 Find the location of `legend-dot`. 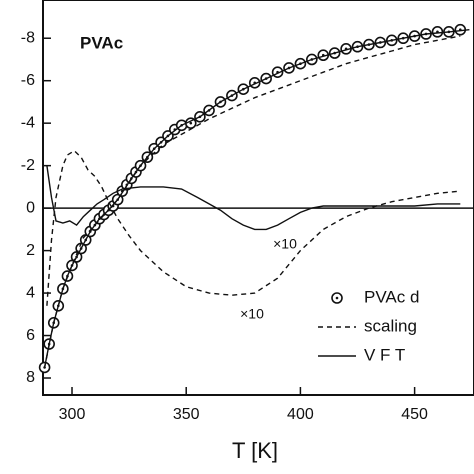

legend-dot is located at coordinates (337, 298).